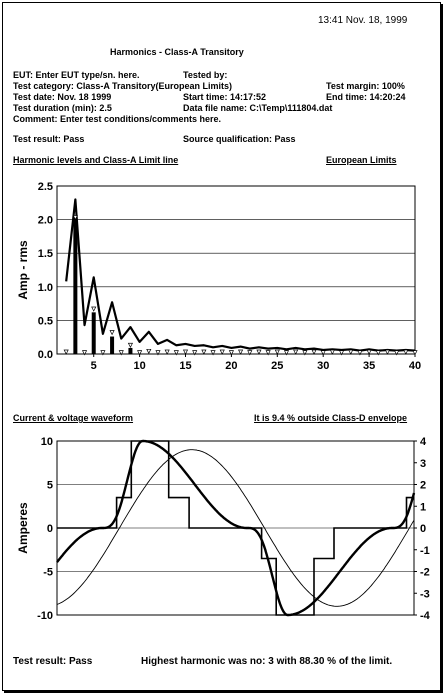 This screenshot has width=445, height=695. What do you see at coordinates (425, 616) in the screenshot?
I see `y2-tick-label: -4` at bounding box center [425, 616].